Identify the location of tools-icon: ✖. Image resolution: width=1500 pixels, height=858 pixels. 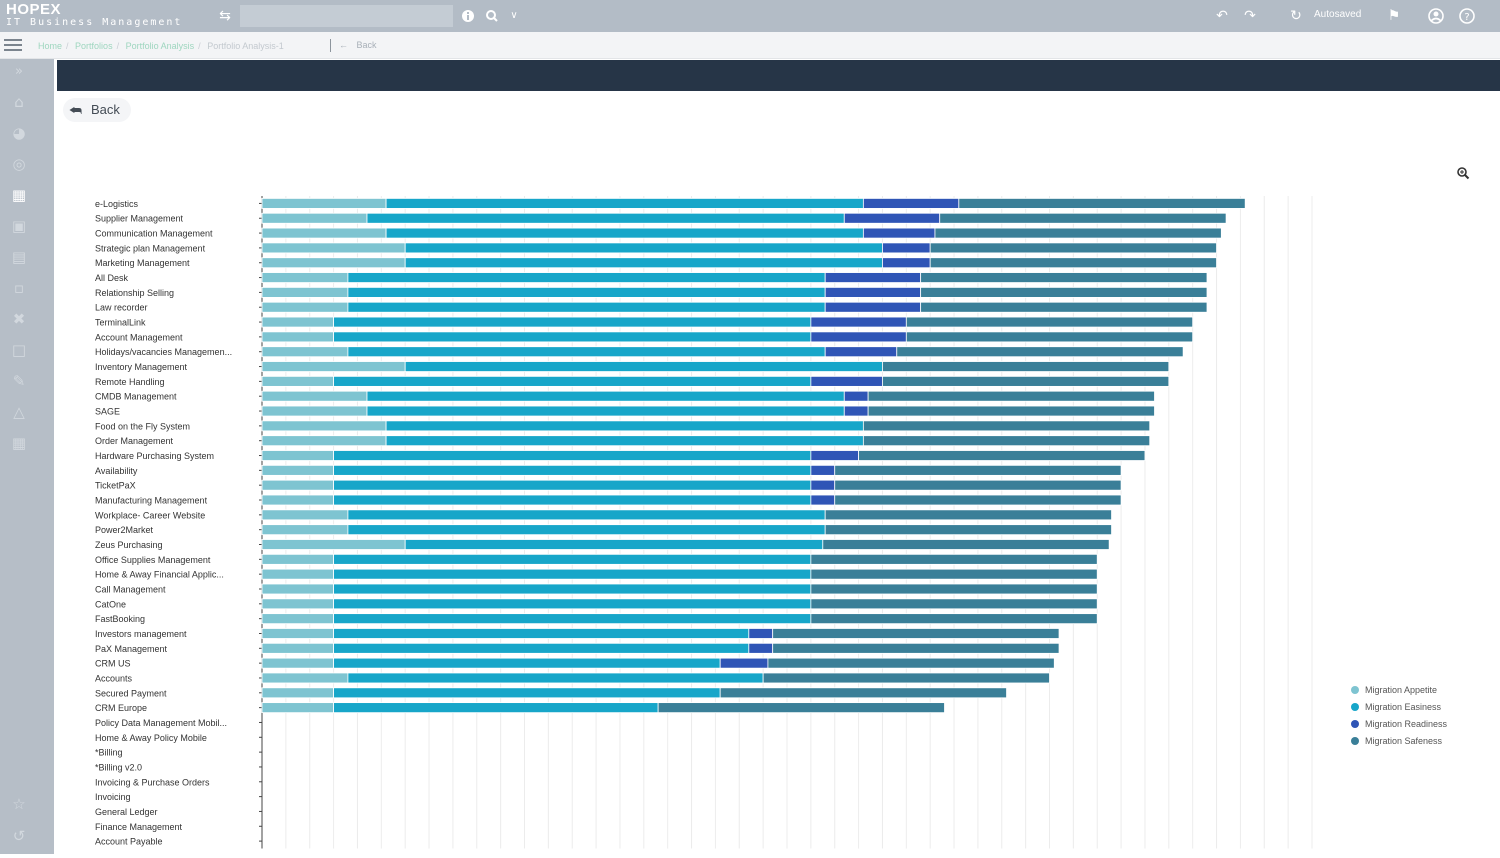
(19, 319).